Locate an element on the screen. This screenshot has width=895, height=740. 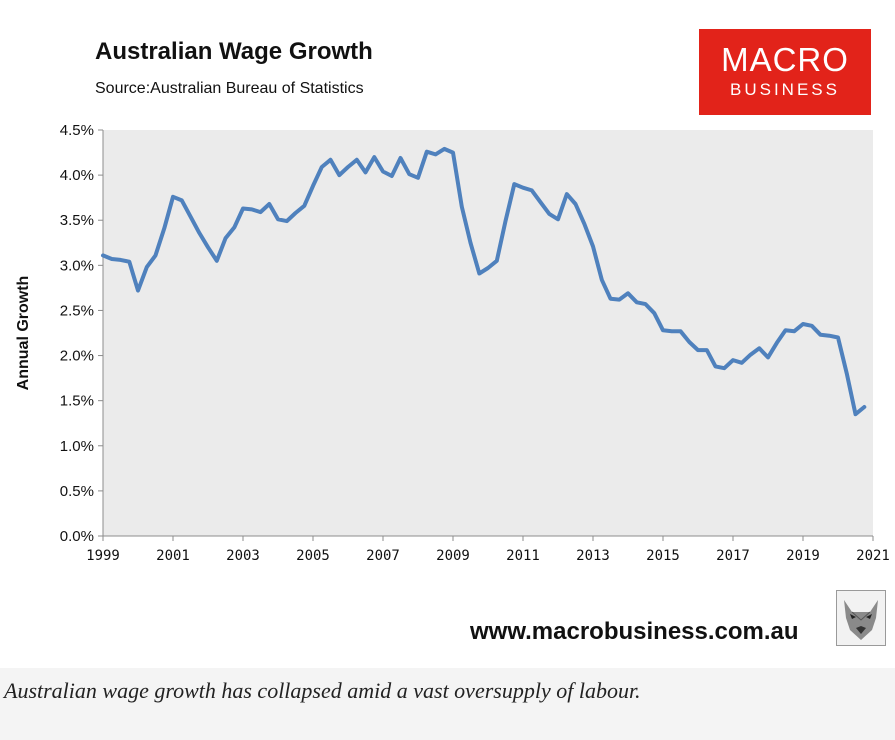
x-tick-label: 1999 is located at coordinates (103, 556).